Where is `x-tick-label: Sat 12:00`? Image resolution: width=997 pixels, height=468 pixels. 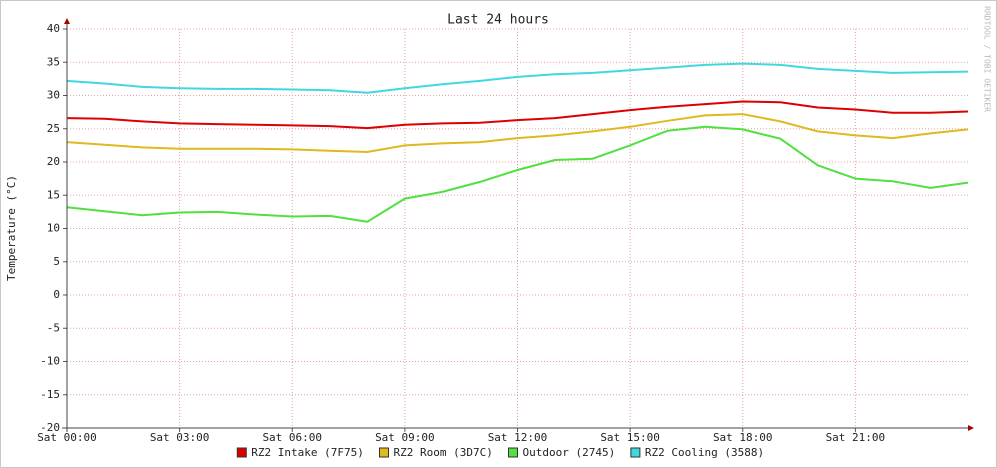
x-tick-label: Sat 12:00 is located at coordinates (518, 437).